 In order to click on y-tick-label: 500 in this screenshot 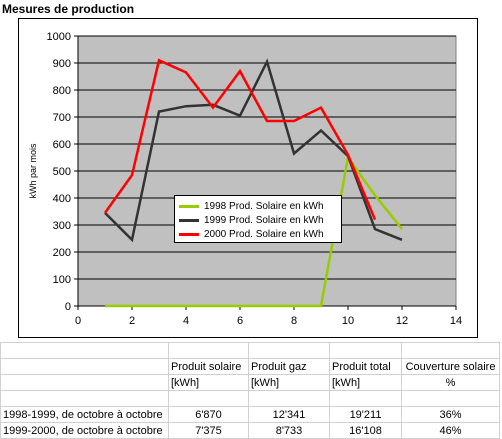, I will do `click(62, 172)`.